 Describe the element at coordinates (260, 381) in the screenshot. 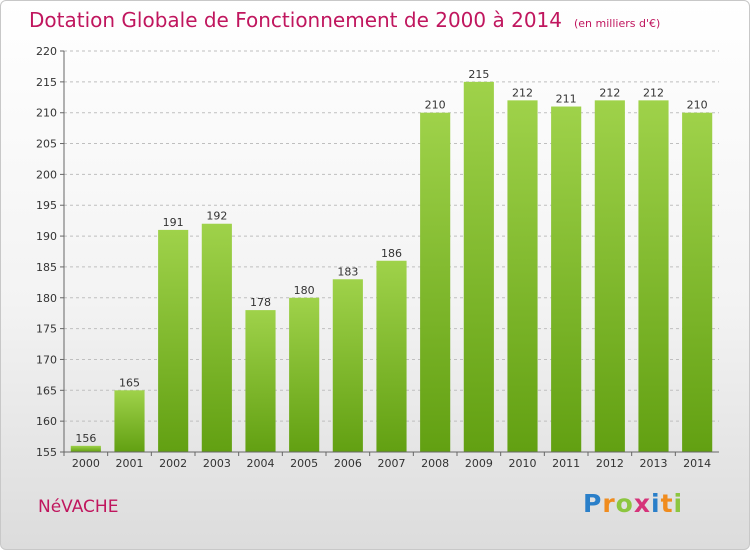

I see `bar-2004` at that location.